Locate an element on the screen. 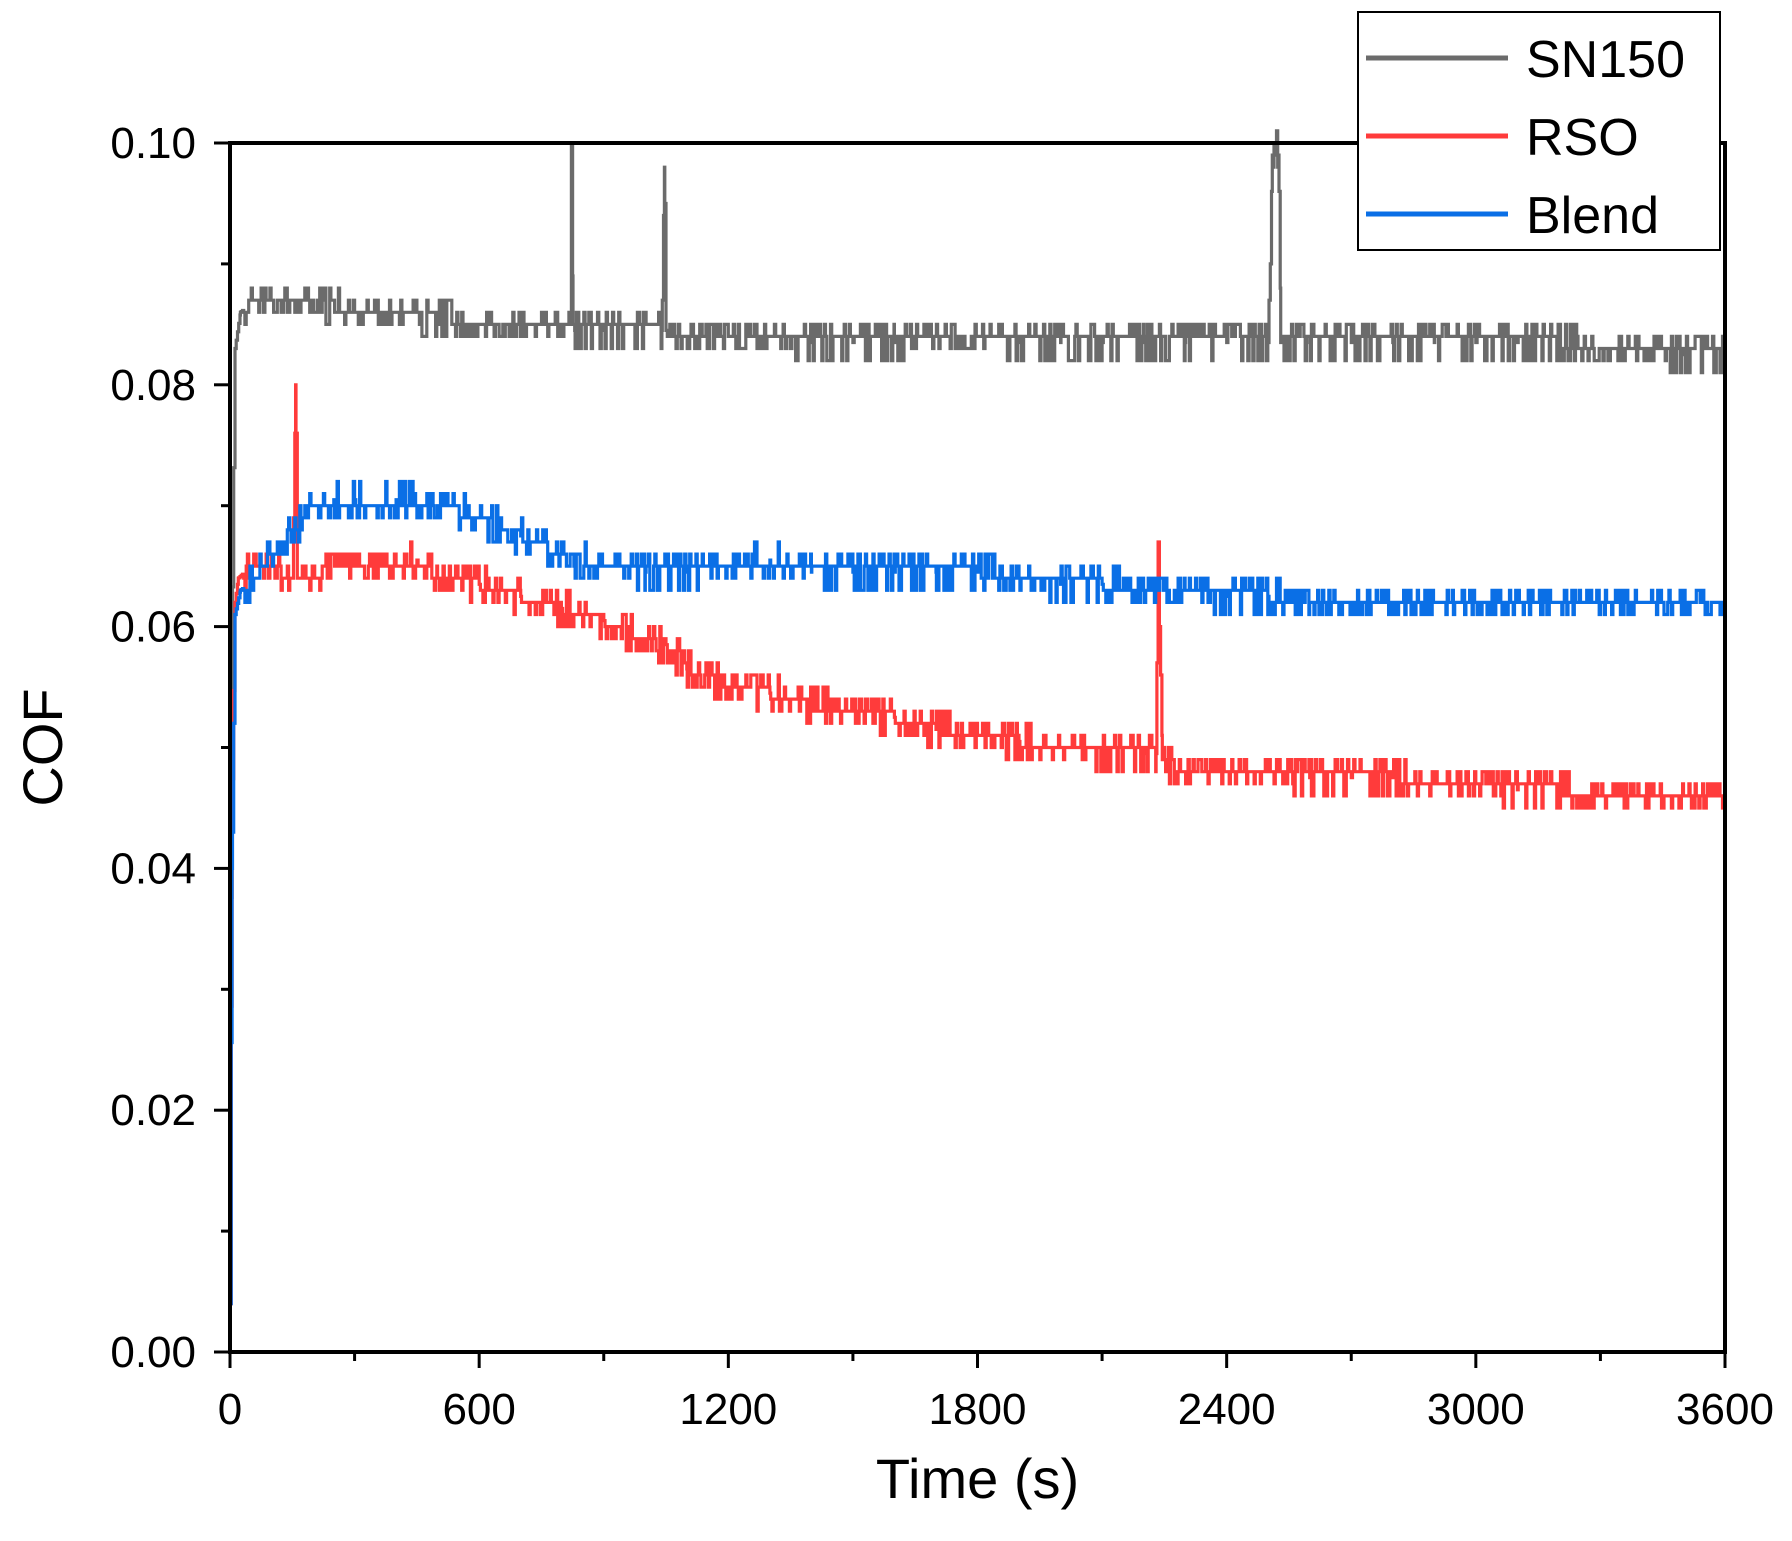 Image resolution: width=1792 pixels, height=1541 pixels. x-tick-label-1800: 1800 is located at coordinates (978, 1409).